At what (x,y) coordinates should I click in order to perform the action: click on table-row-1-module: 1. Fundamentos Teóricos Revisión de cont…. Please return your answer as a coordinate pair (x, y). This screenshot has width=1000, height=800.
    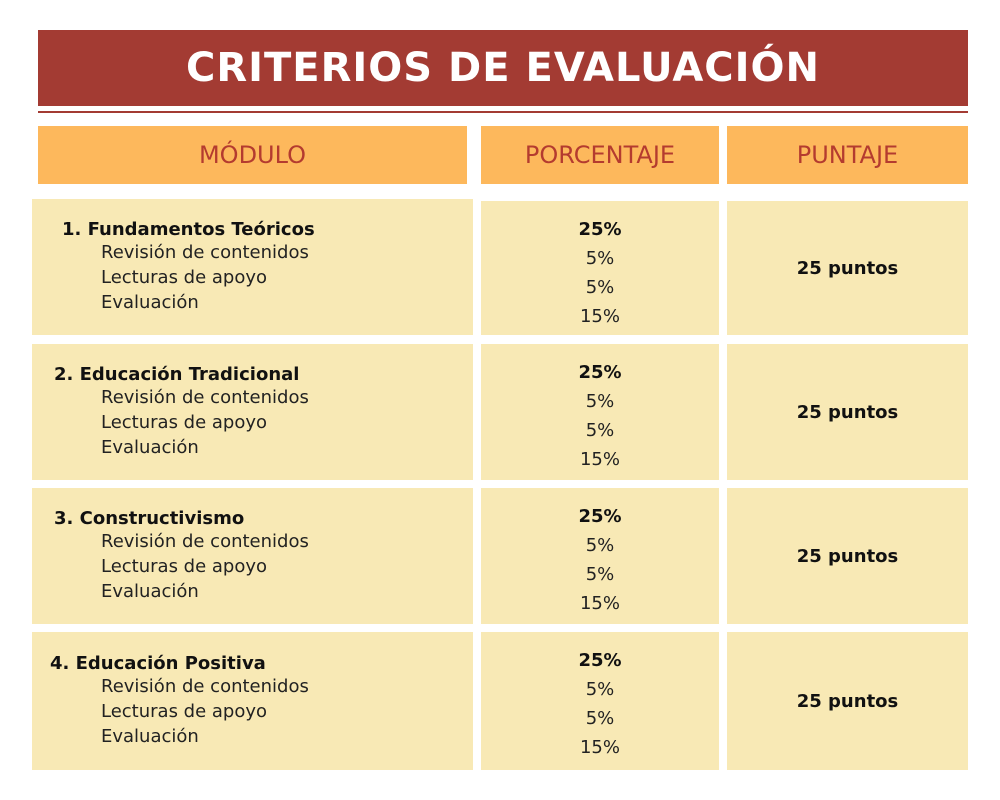
    Looking at the image, I should click on (252, 267).